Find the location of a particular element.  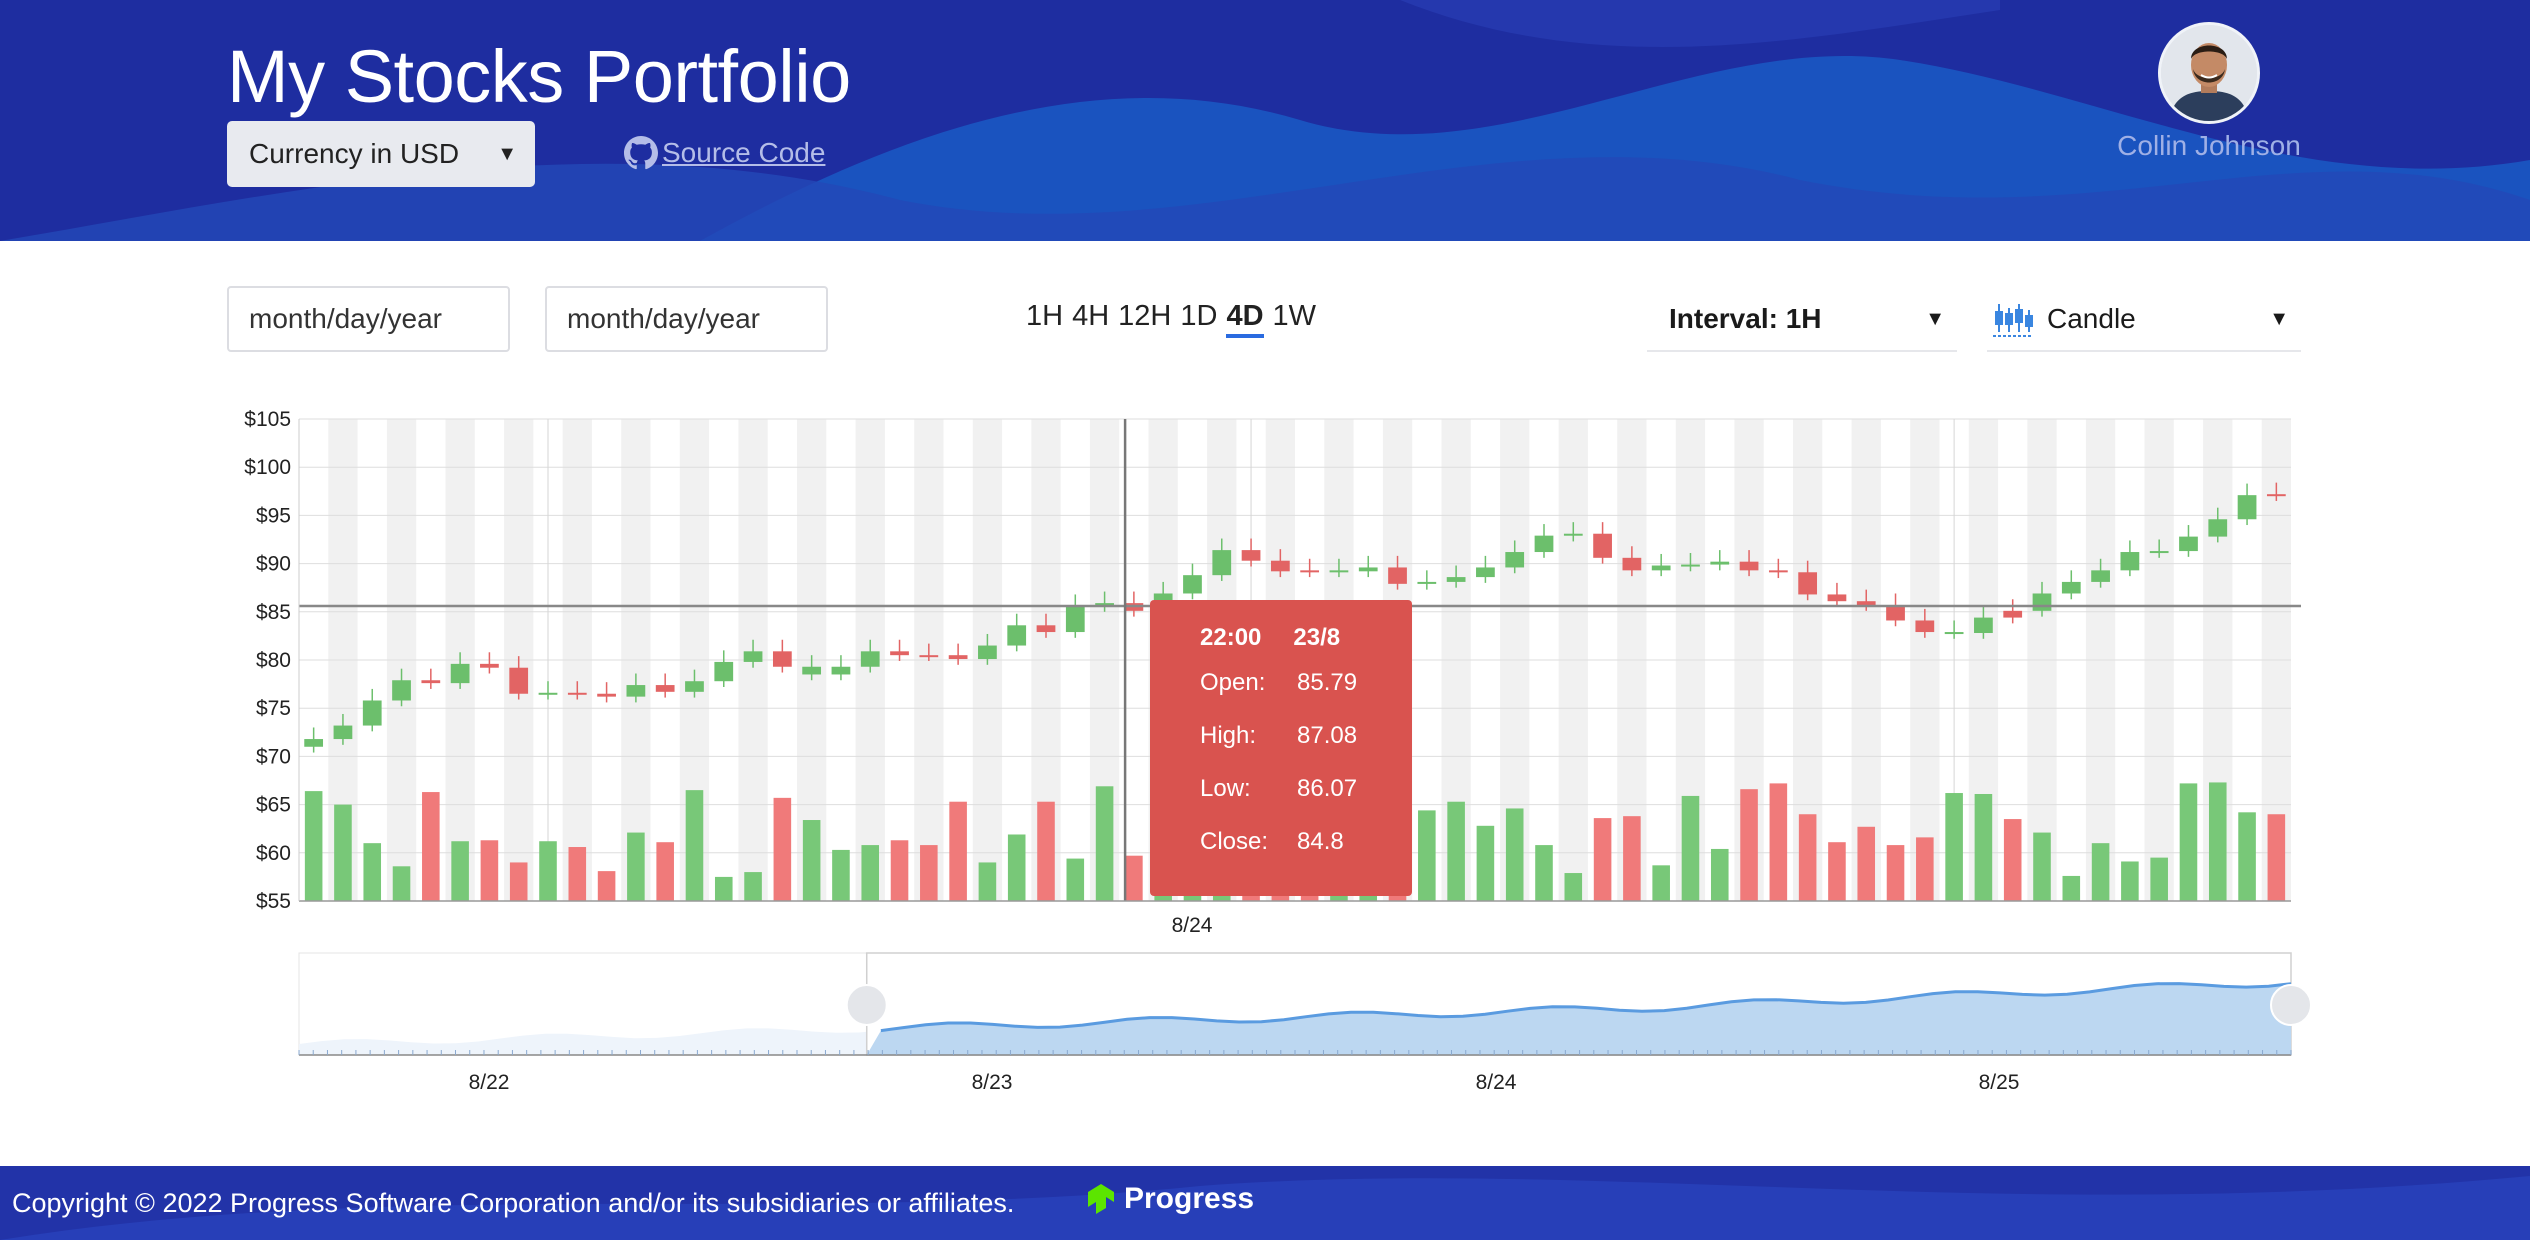

candlestick-chart-icon is located at coordinates (2013, 320).